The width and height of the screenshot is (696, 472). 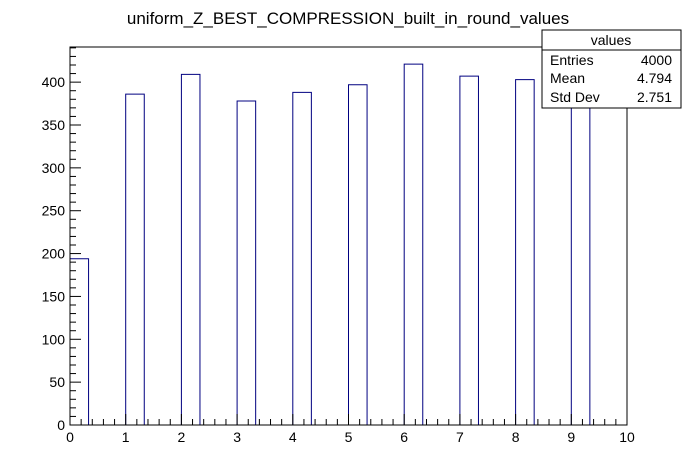 What do you see at coordinates (654, 97) in the screenshot?
I see `stats-stddev-value: 2.751` at bounding box center [654, 97].